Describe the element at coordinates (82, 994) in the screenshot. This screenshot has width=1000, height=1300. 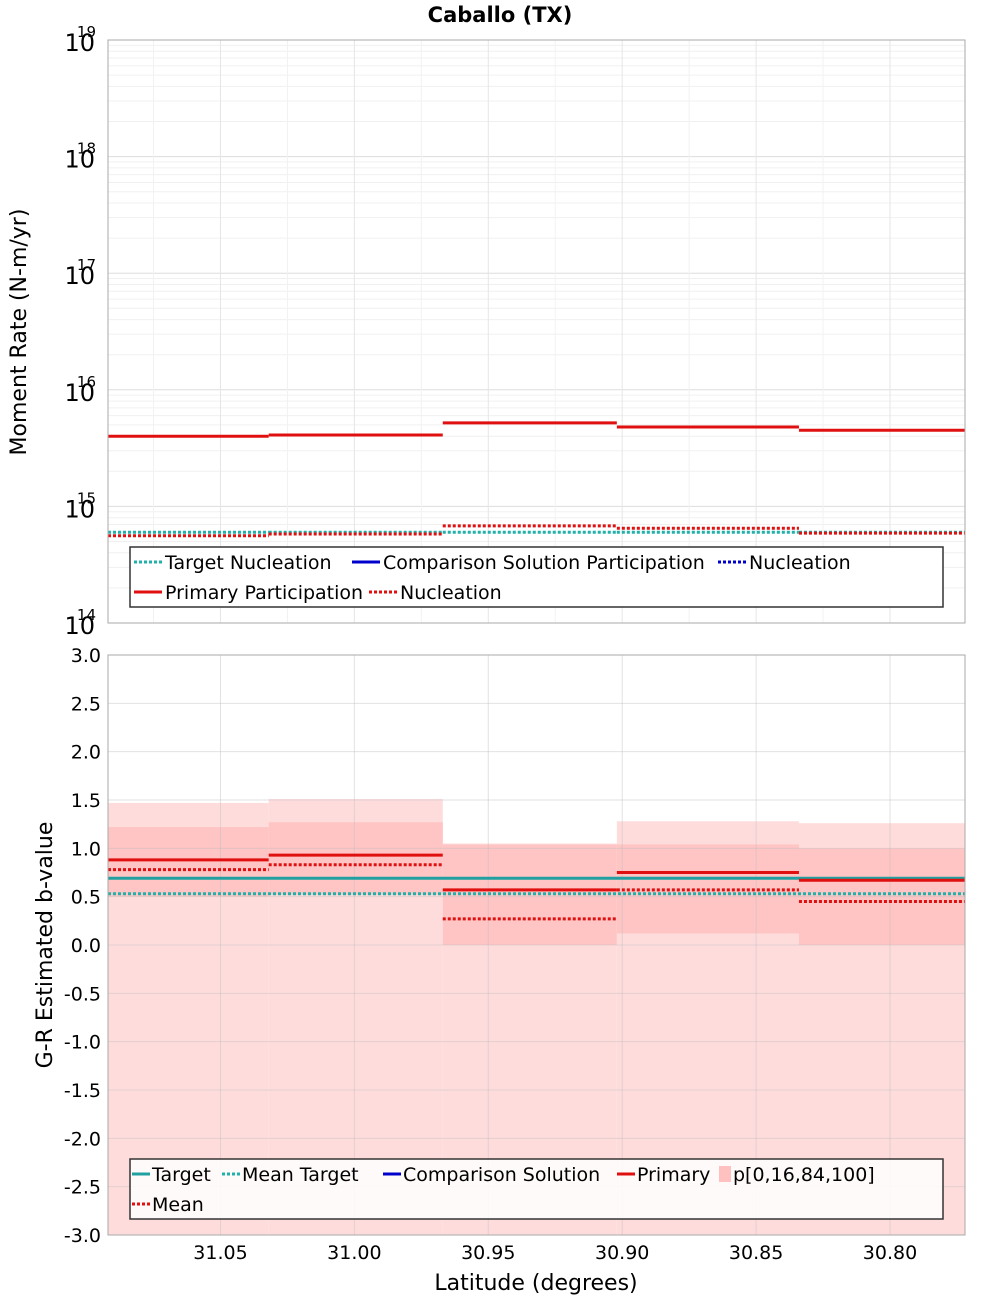
I see `bottom-y-tick-label: -0.5` at that location.